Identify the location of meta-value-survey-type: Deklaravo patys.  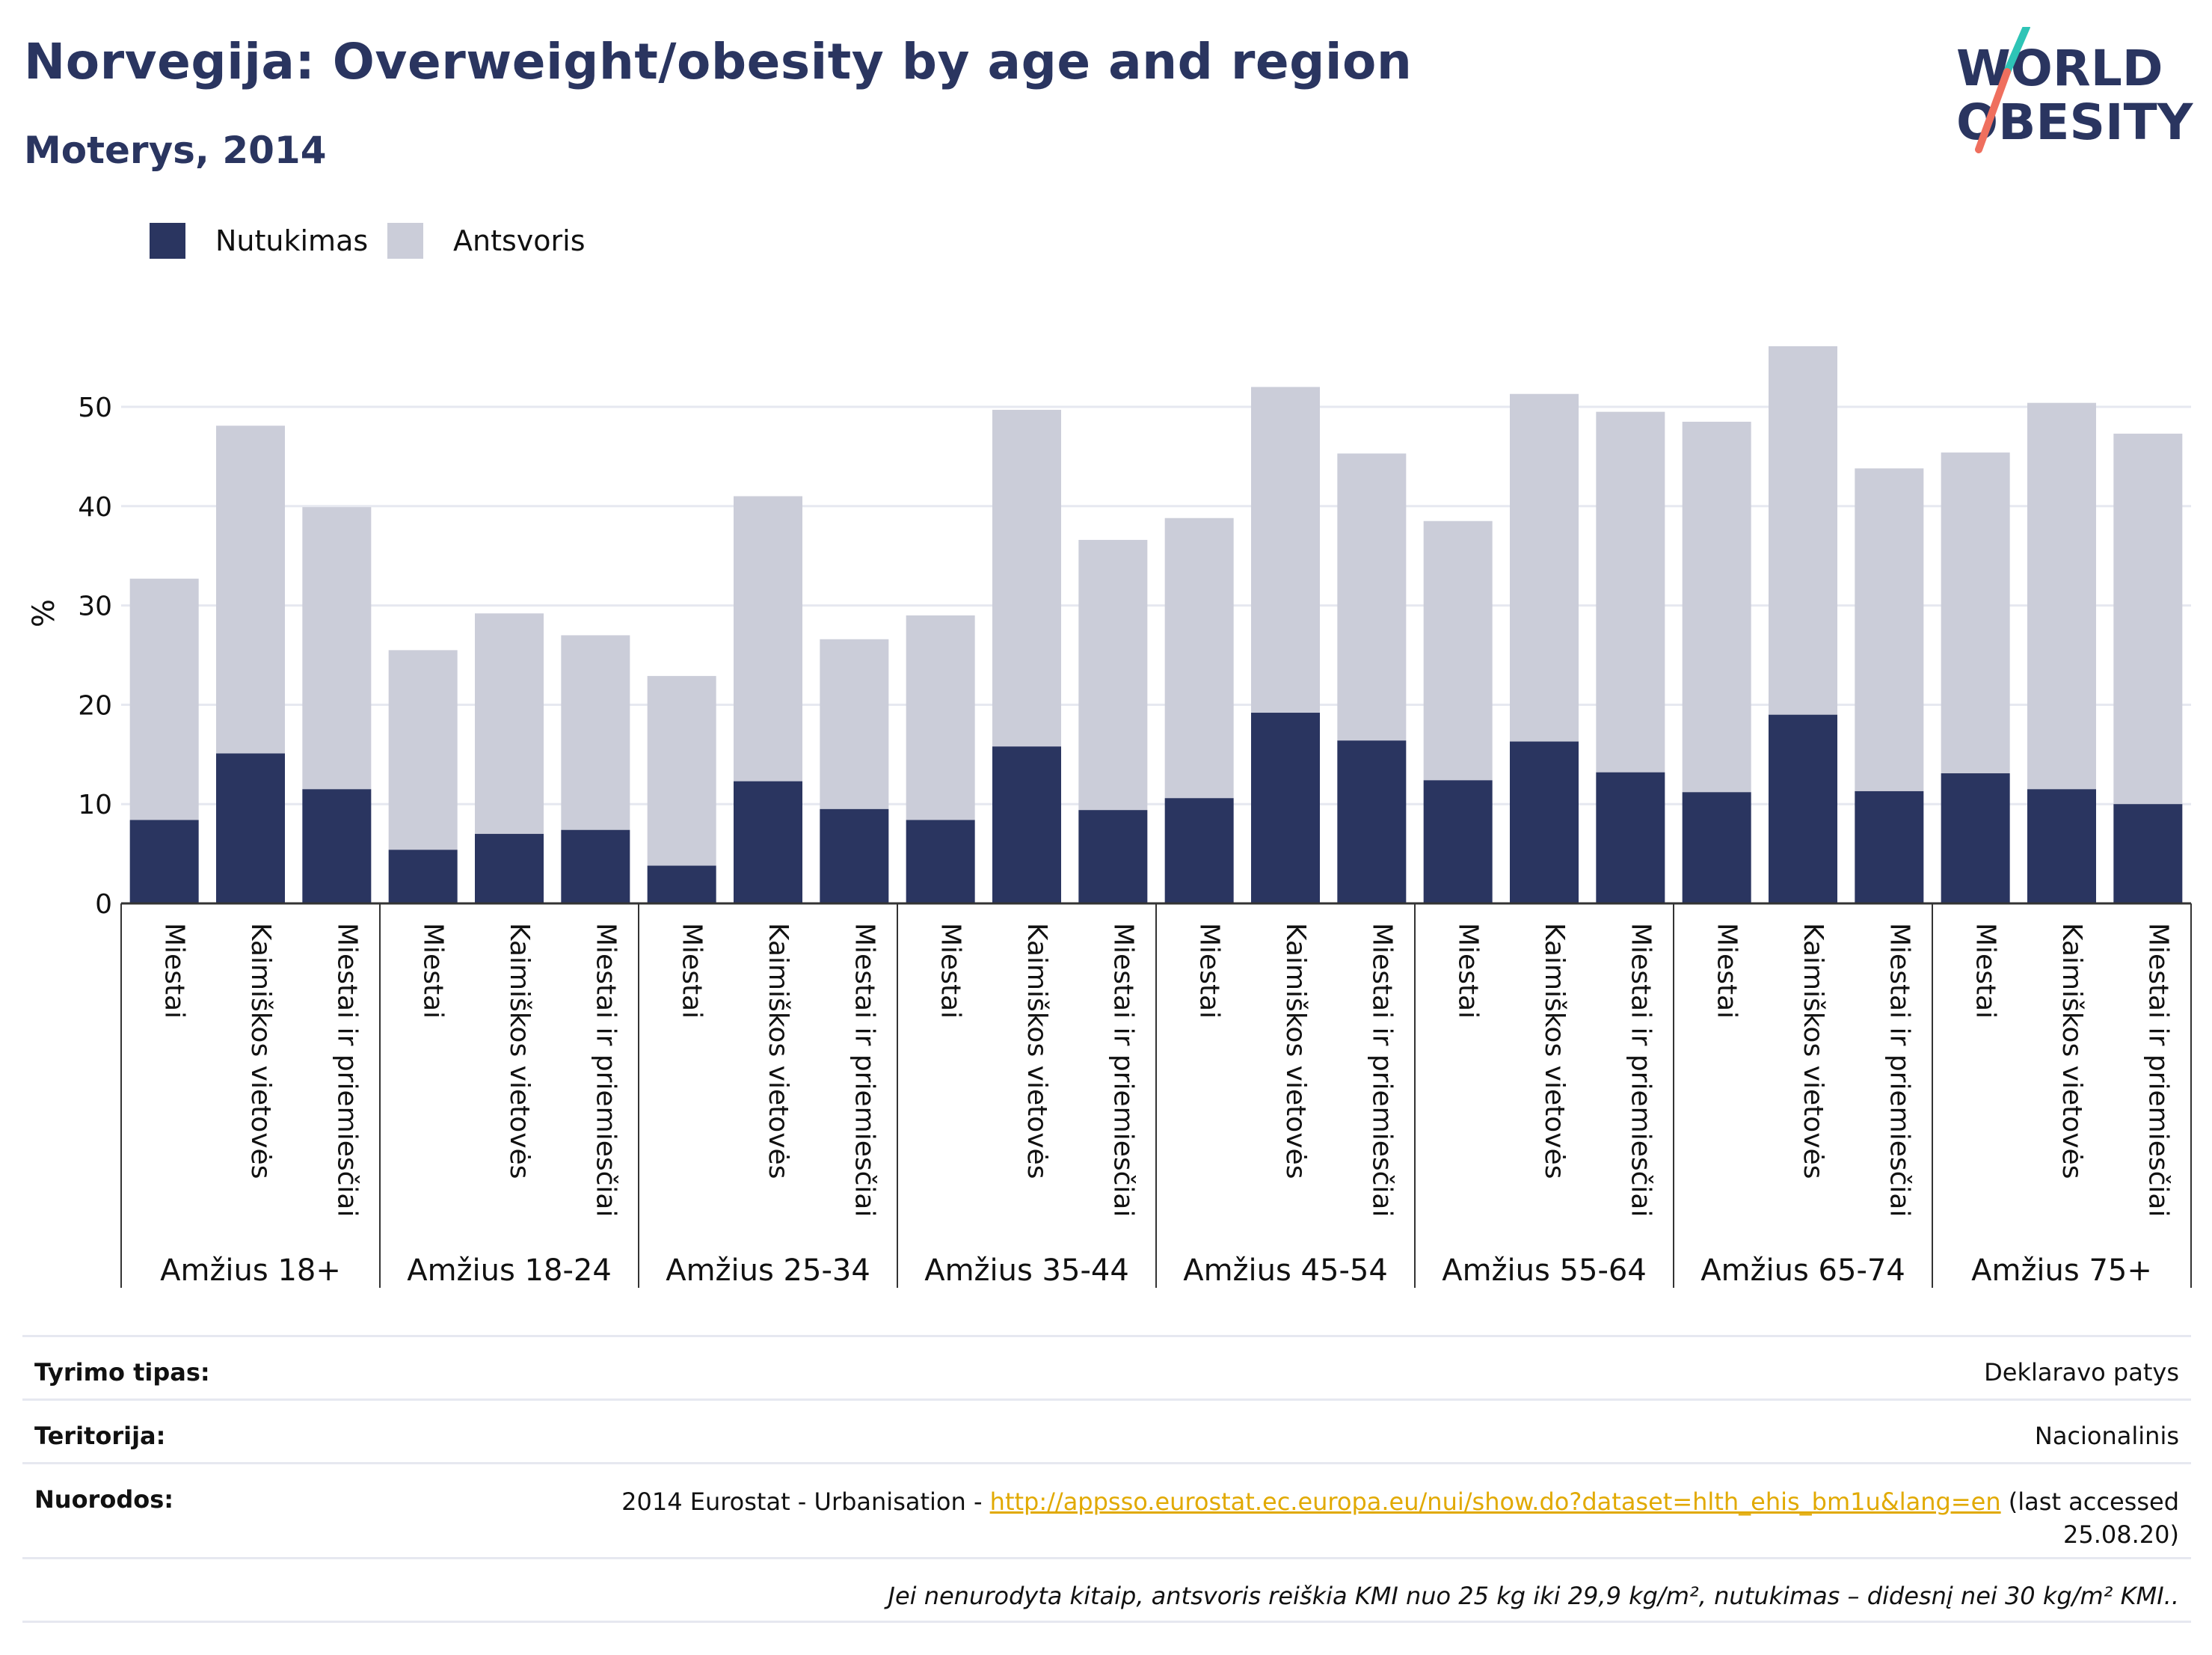
(2081, 1372).